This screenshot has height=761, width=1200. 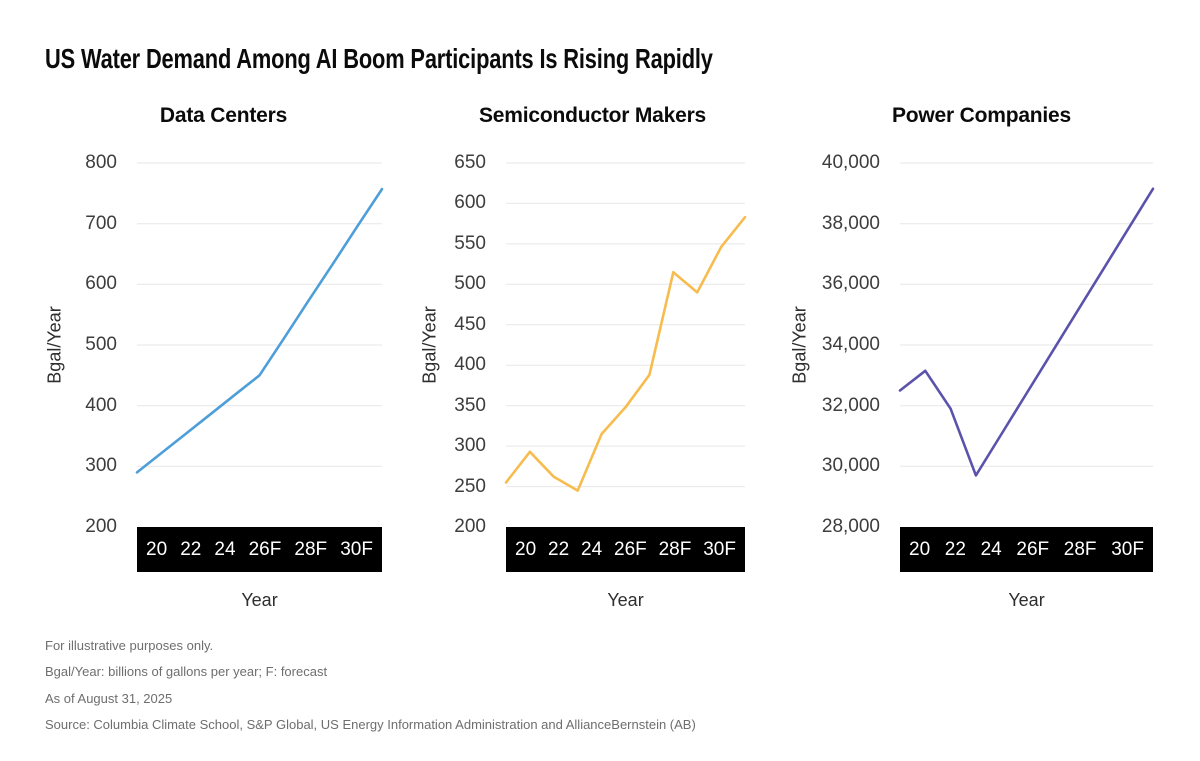 I want to click on y-tick-label: 800, so click(x=101, y=162).